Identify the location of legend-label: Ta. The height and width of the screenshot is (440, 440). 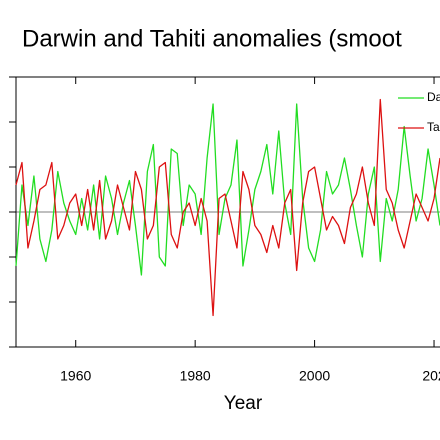
(433, 127).